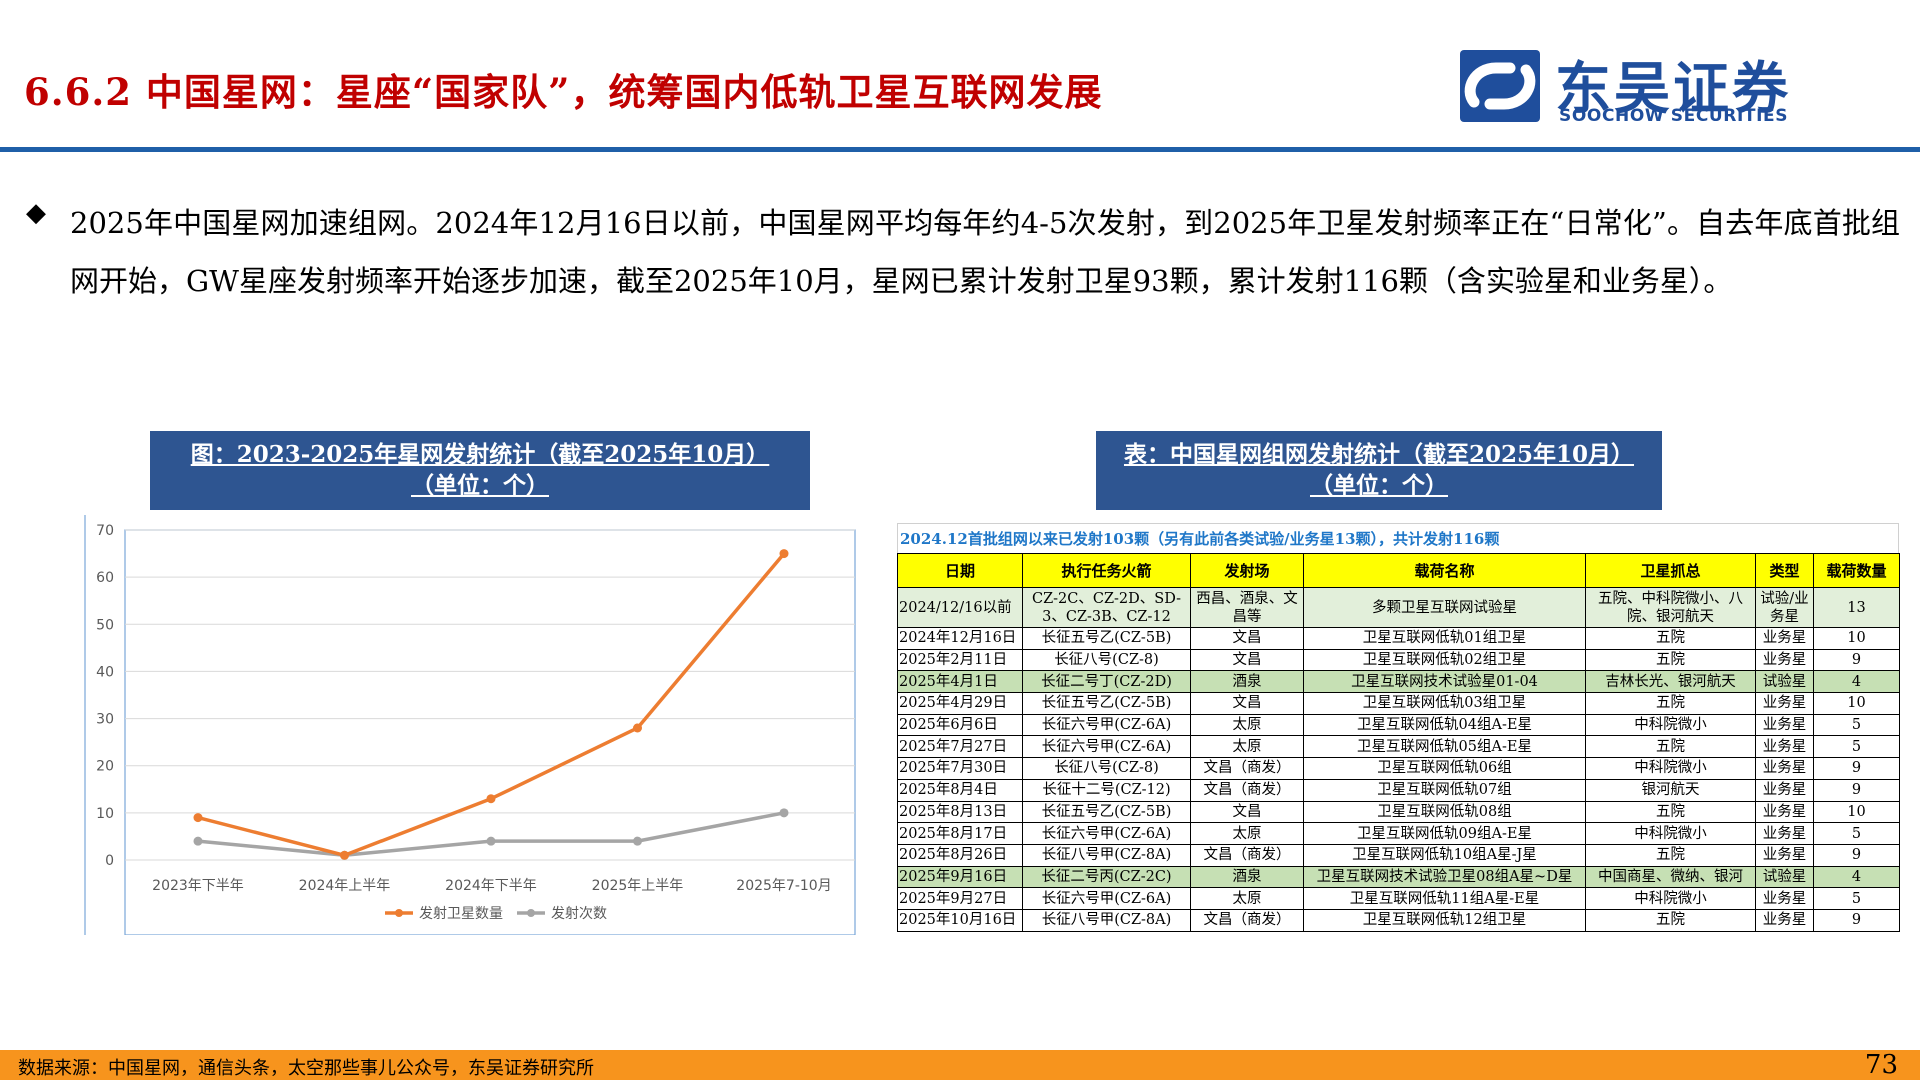 The height and width of the screenshot is (1080, 1920). Describe the element at coordinates (105, 578) in the screenshot. I see `y-tick-label: 60` at that location.